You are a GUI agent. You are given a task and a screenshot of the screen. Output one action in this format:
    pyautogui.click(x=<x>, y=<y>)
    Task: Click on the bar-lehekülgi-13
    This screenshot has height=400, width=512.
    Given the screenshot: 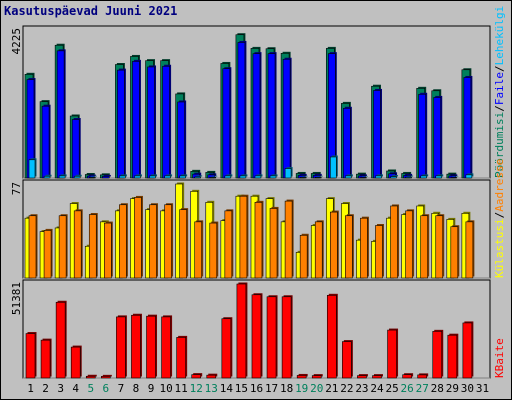 What is the action you would take?
    pyautogui.click(x=213, y=177)
    